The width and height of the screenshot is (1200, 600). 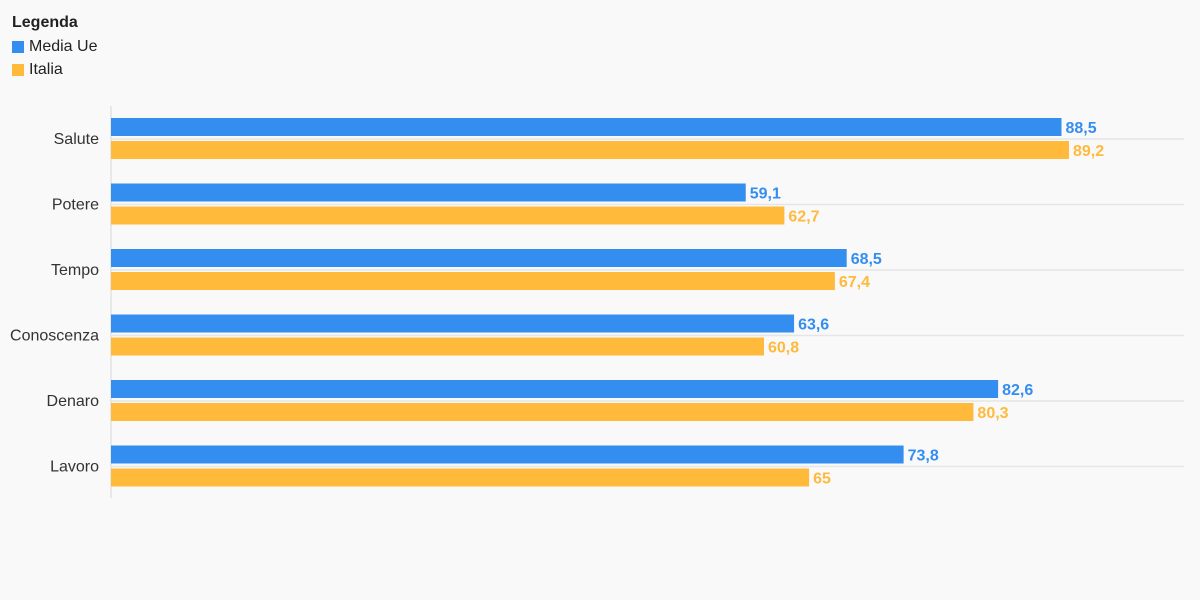 I want to click on legend-item-media-ue: Media Ue, so click(x=54, y=46).